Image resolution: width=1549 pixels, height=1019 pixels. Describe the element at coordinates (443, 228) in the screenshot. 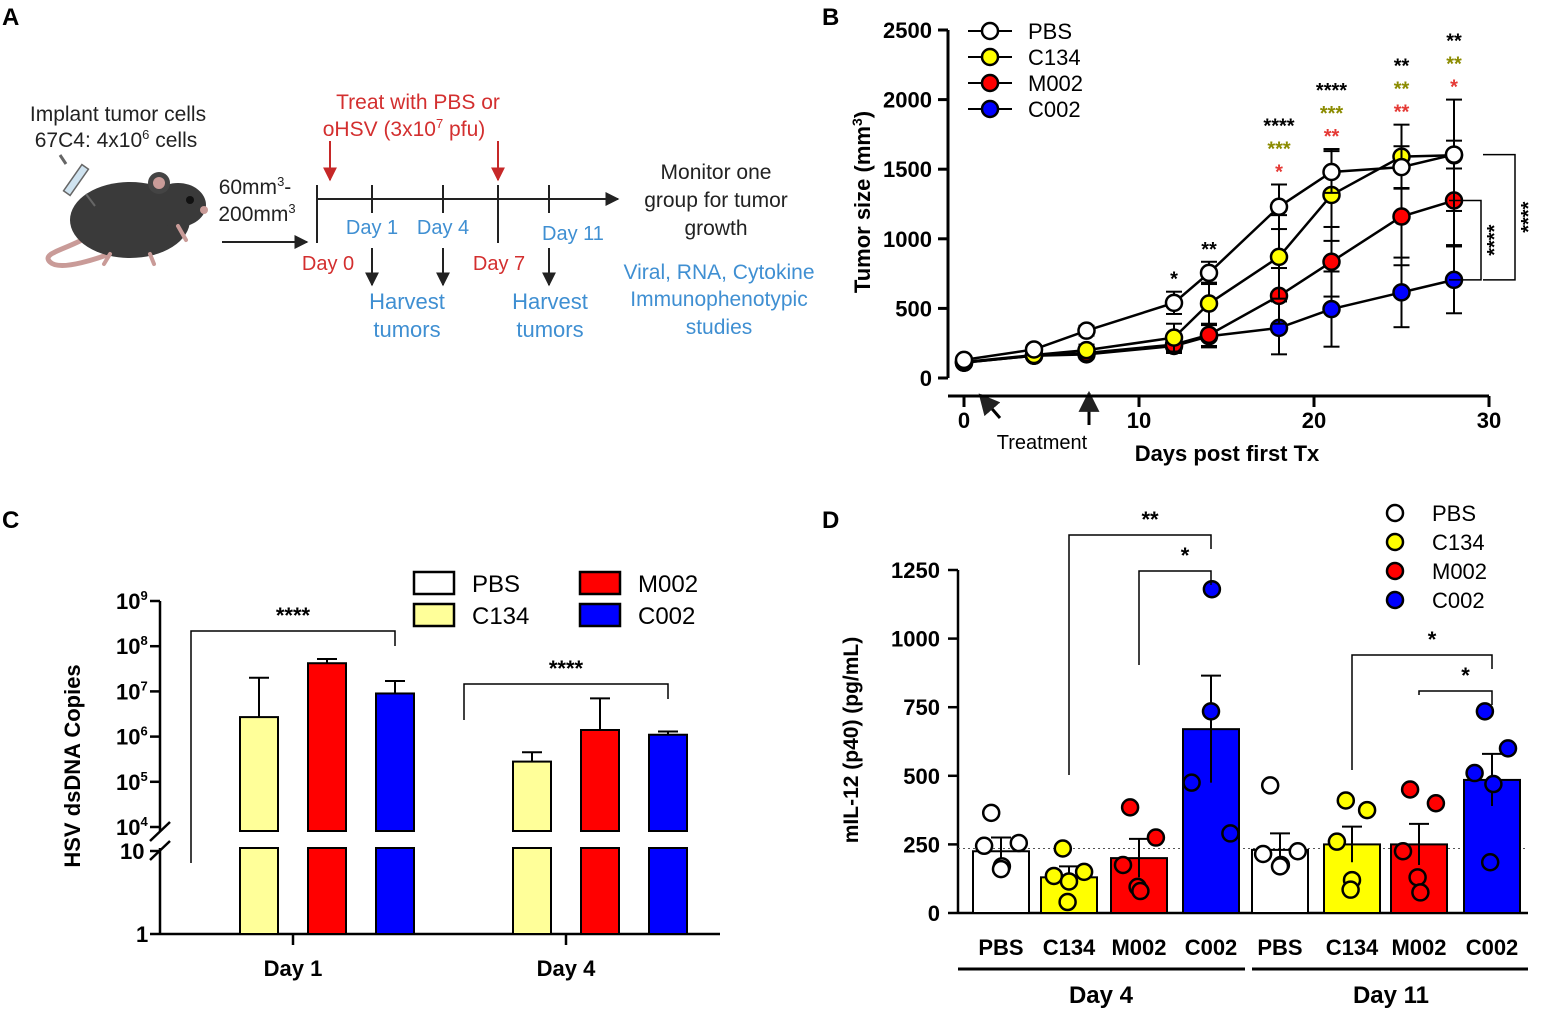

I see `day-4-label: Day 4` at that location.